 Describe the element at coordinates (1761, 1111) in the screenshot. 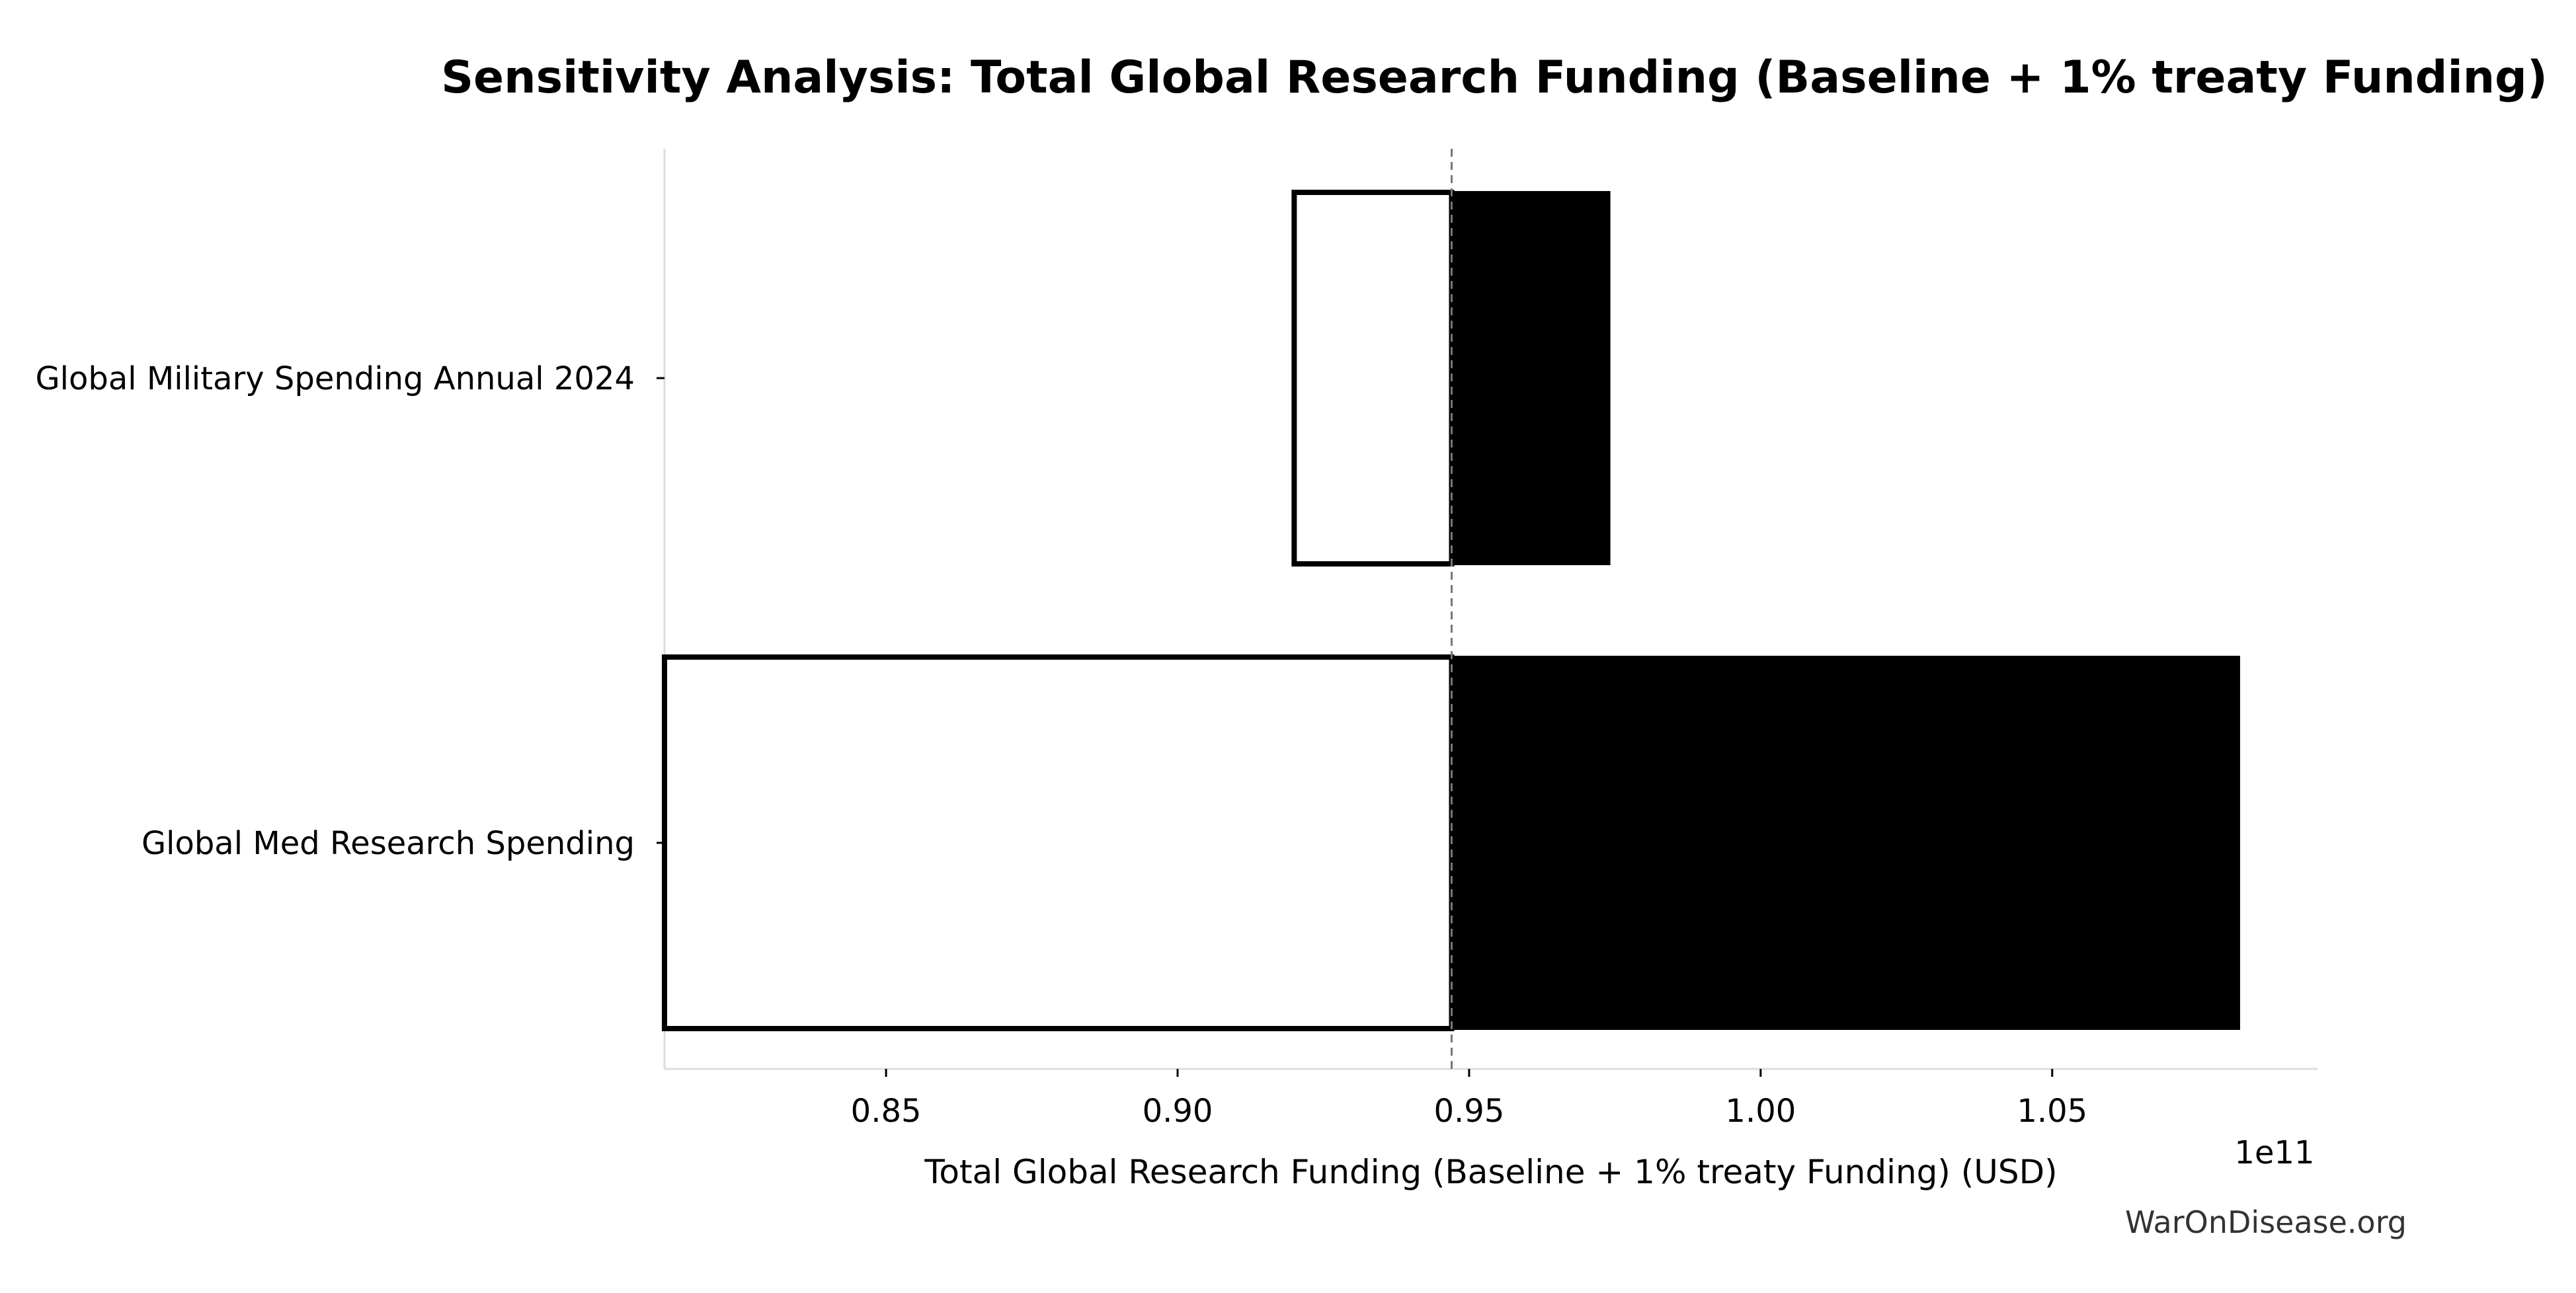

I see `x-tick-label: 1.00` at that location.